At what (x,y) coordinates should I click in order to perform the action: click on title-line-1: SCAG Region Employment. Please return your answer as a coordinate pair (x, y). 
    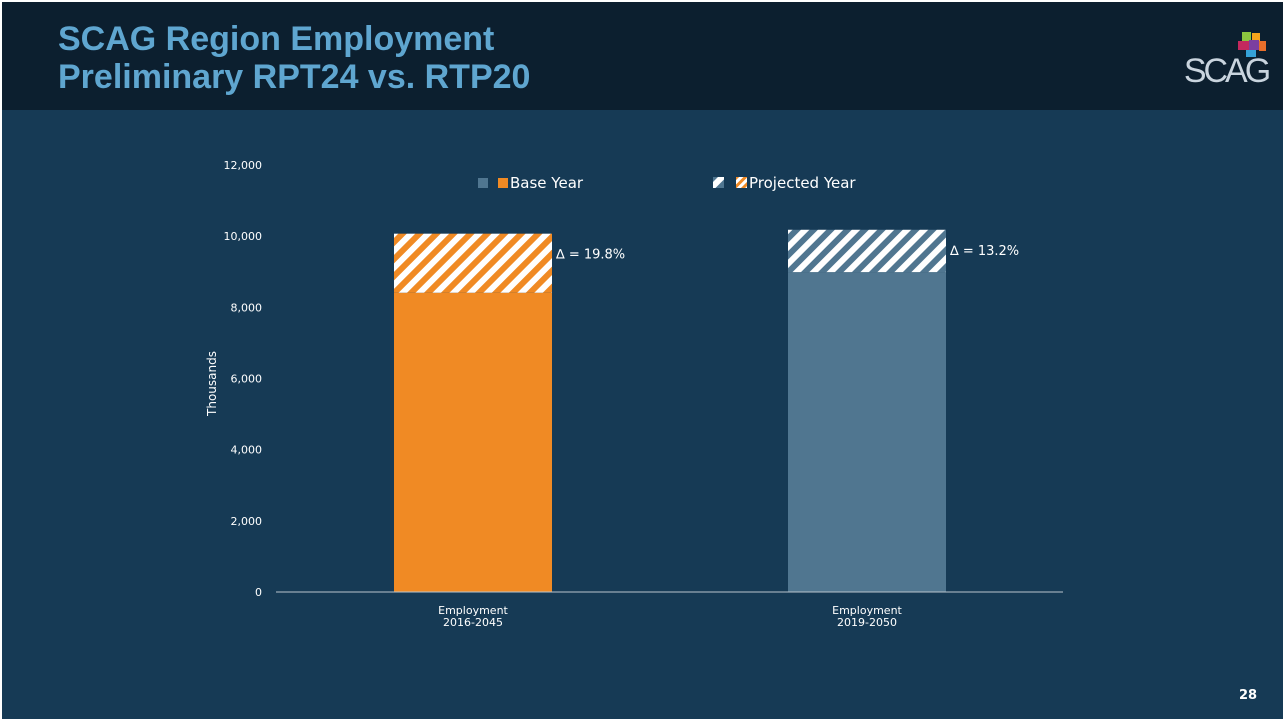
    Looking at the image, I should click on (276, 39).